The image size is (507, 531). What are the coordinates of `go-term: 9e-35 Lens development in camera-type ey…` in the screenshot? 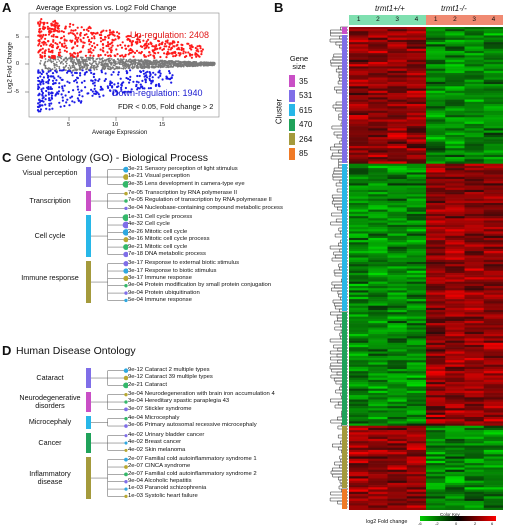 It's located at (186, 184).